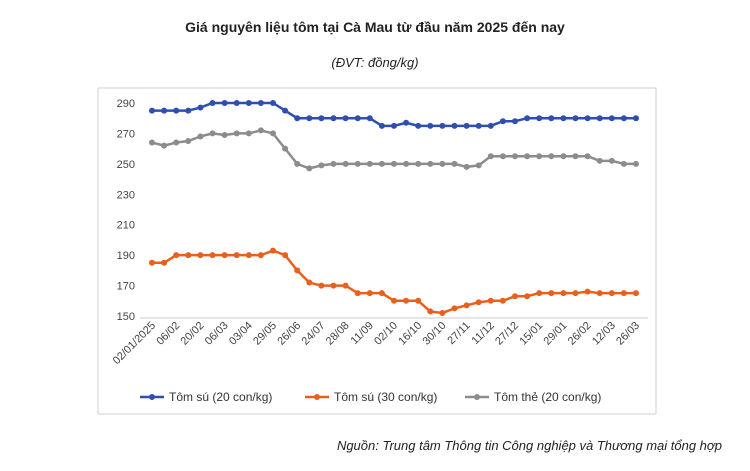 The image size is (750, 471). What do you see at coordinates (458, 333) in the screenshot?
I see `x-tick-label: 27/11` at bounding box center [458, 333].